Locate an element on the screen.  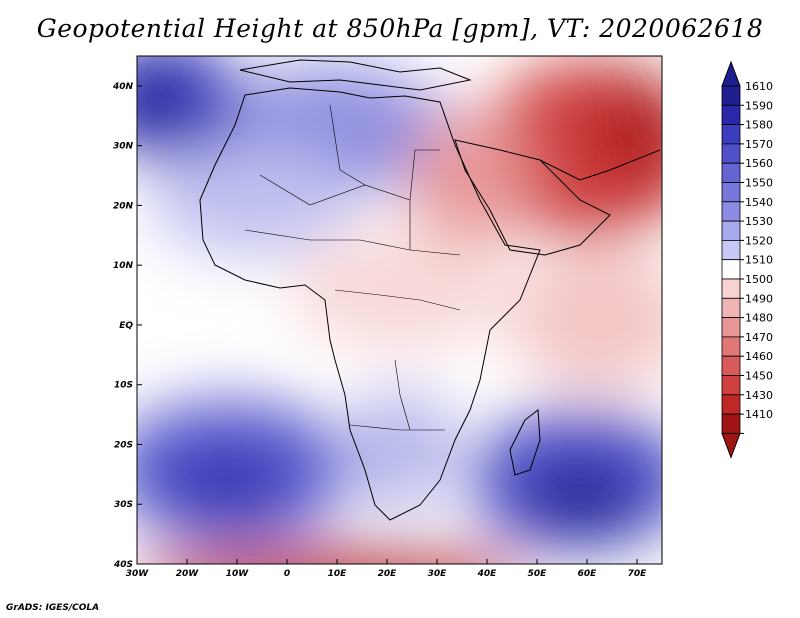
x-tick-label: 0 is located at coordinates (287, 574).